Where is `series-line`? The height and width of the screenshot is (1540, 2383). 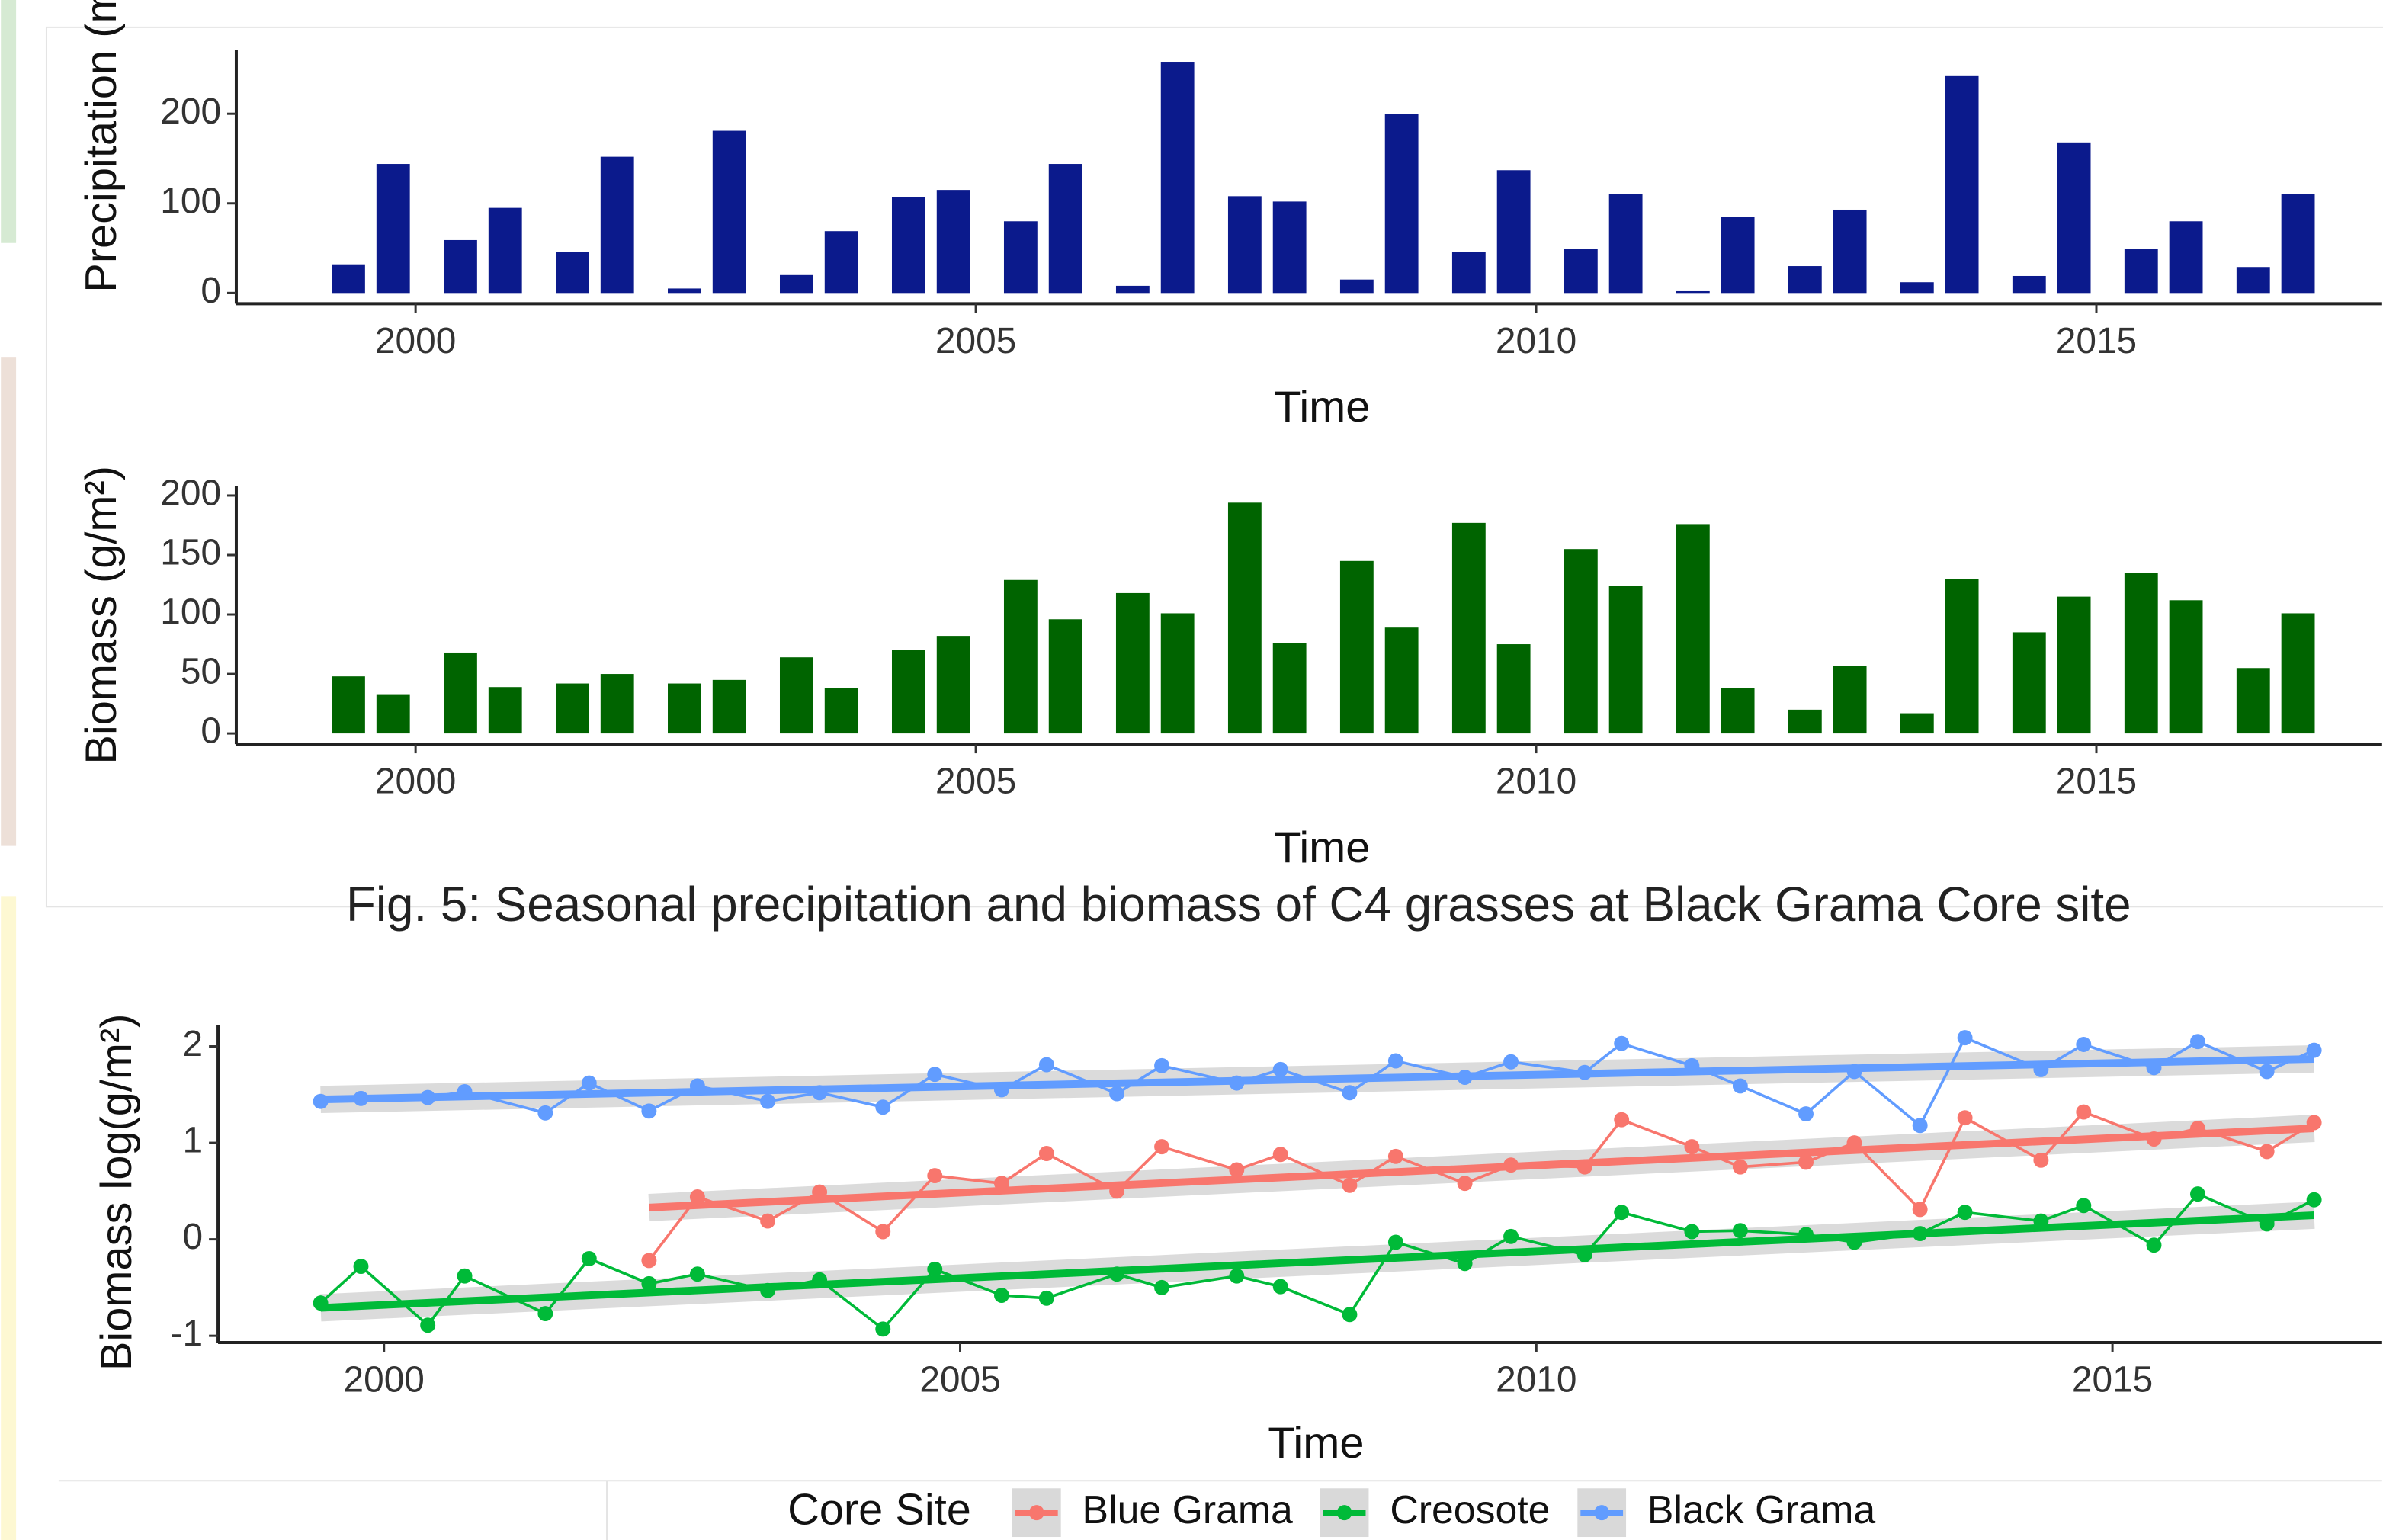
series-line is located at coordinates (1317, 1261).